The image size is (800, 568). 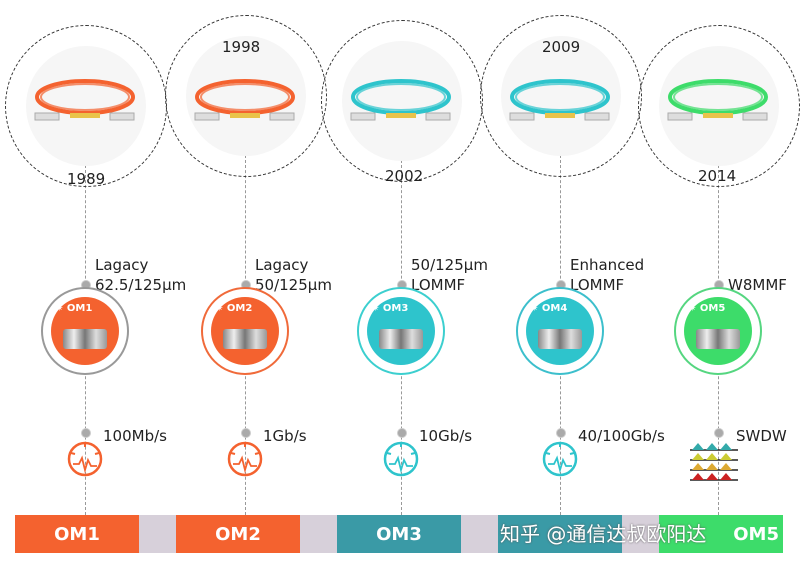 I want to click on year-label: 1998, so click(x=241, y=47).